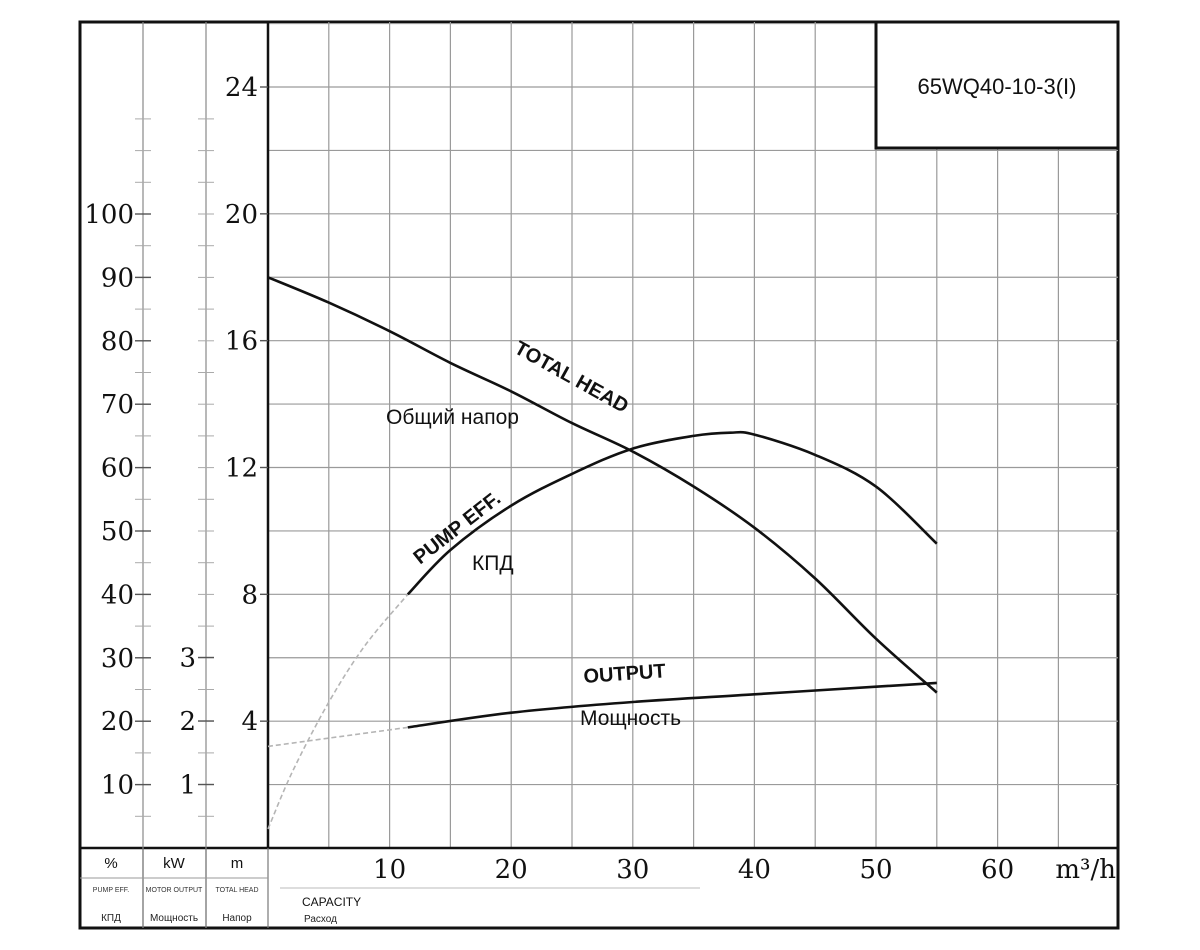  I want to click on curve-pump-eff, so click(672, 513).